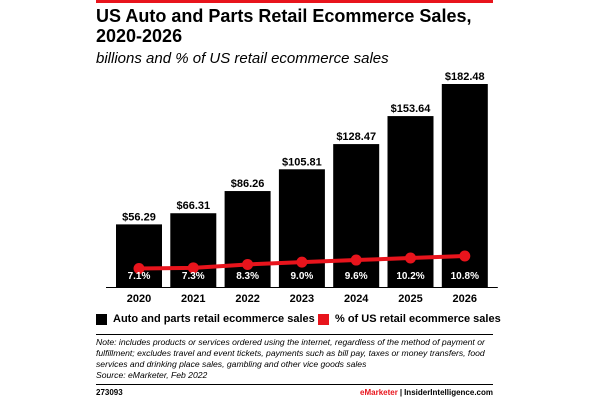 The height and width of the screenshot is (400, 600). Describe the element at coordinates (139, 255) in the screenshot. I see `bar-2020` at that location.